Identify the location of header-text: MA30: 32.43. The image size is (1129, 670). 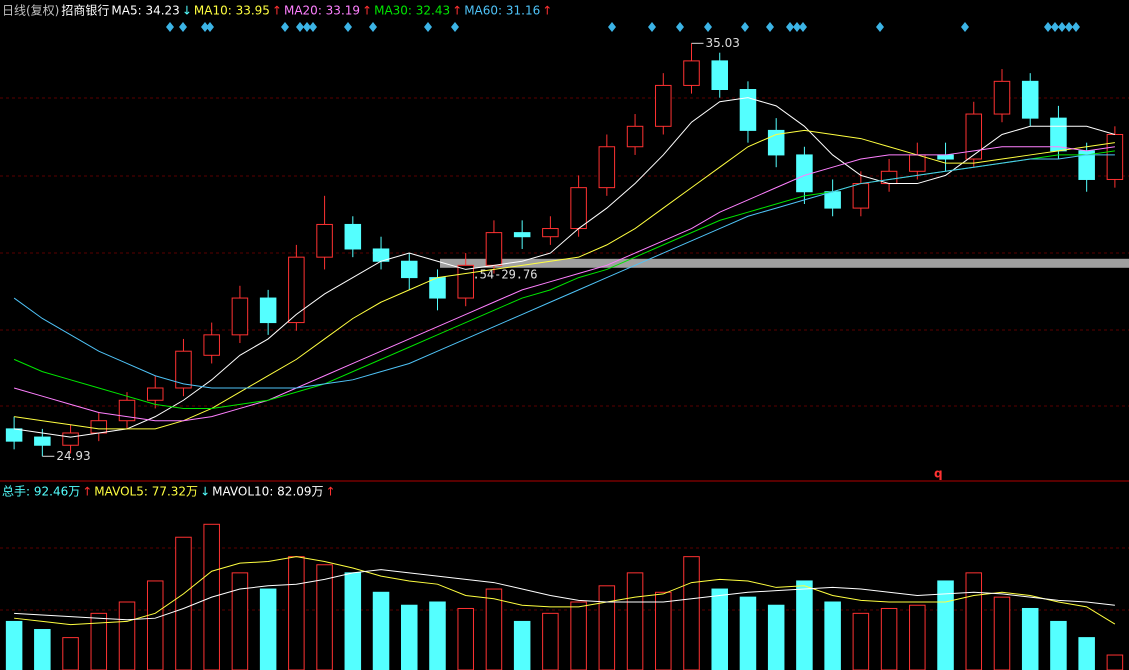
(412, 11).